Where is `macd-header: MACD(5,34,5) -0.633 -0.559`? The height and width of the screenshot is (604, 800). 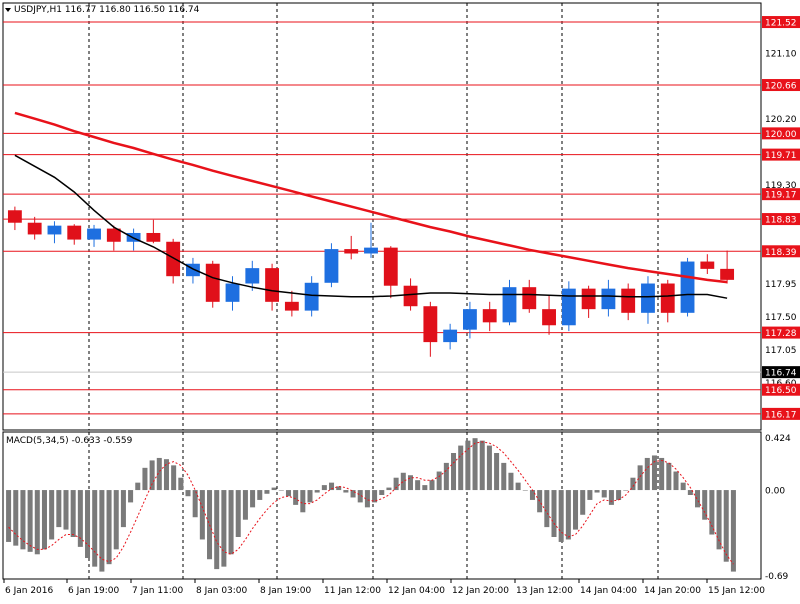
macd-header: MACD(5,34,5) -0.633 -0.559 is located at coordinates (69, 441).